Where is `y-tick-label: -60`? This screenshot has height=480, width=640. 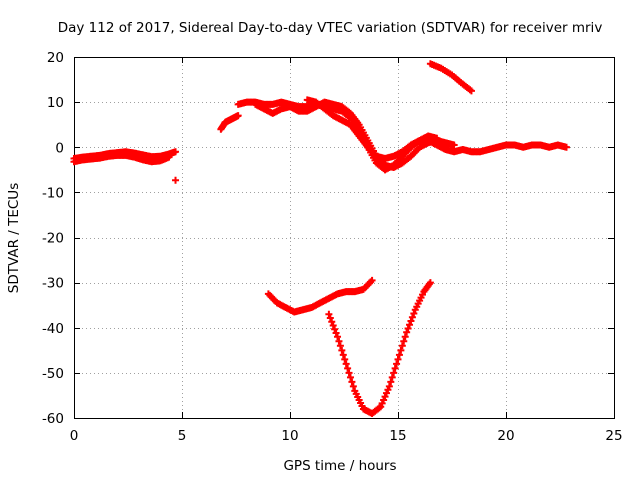
y-tick-label: -60 is located at coordinates (53, 419).